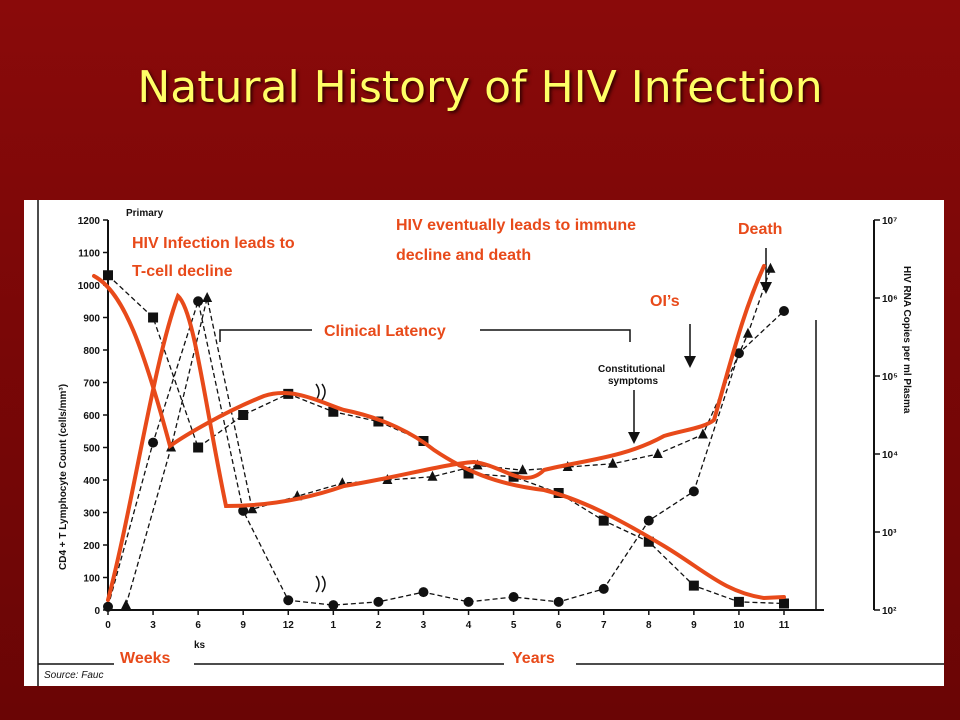 This screenshot has height=720, width=960. I want to click on y-tick-label: 900, so click(91, 319).